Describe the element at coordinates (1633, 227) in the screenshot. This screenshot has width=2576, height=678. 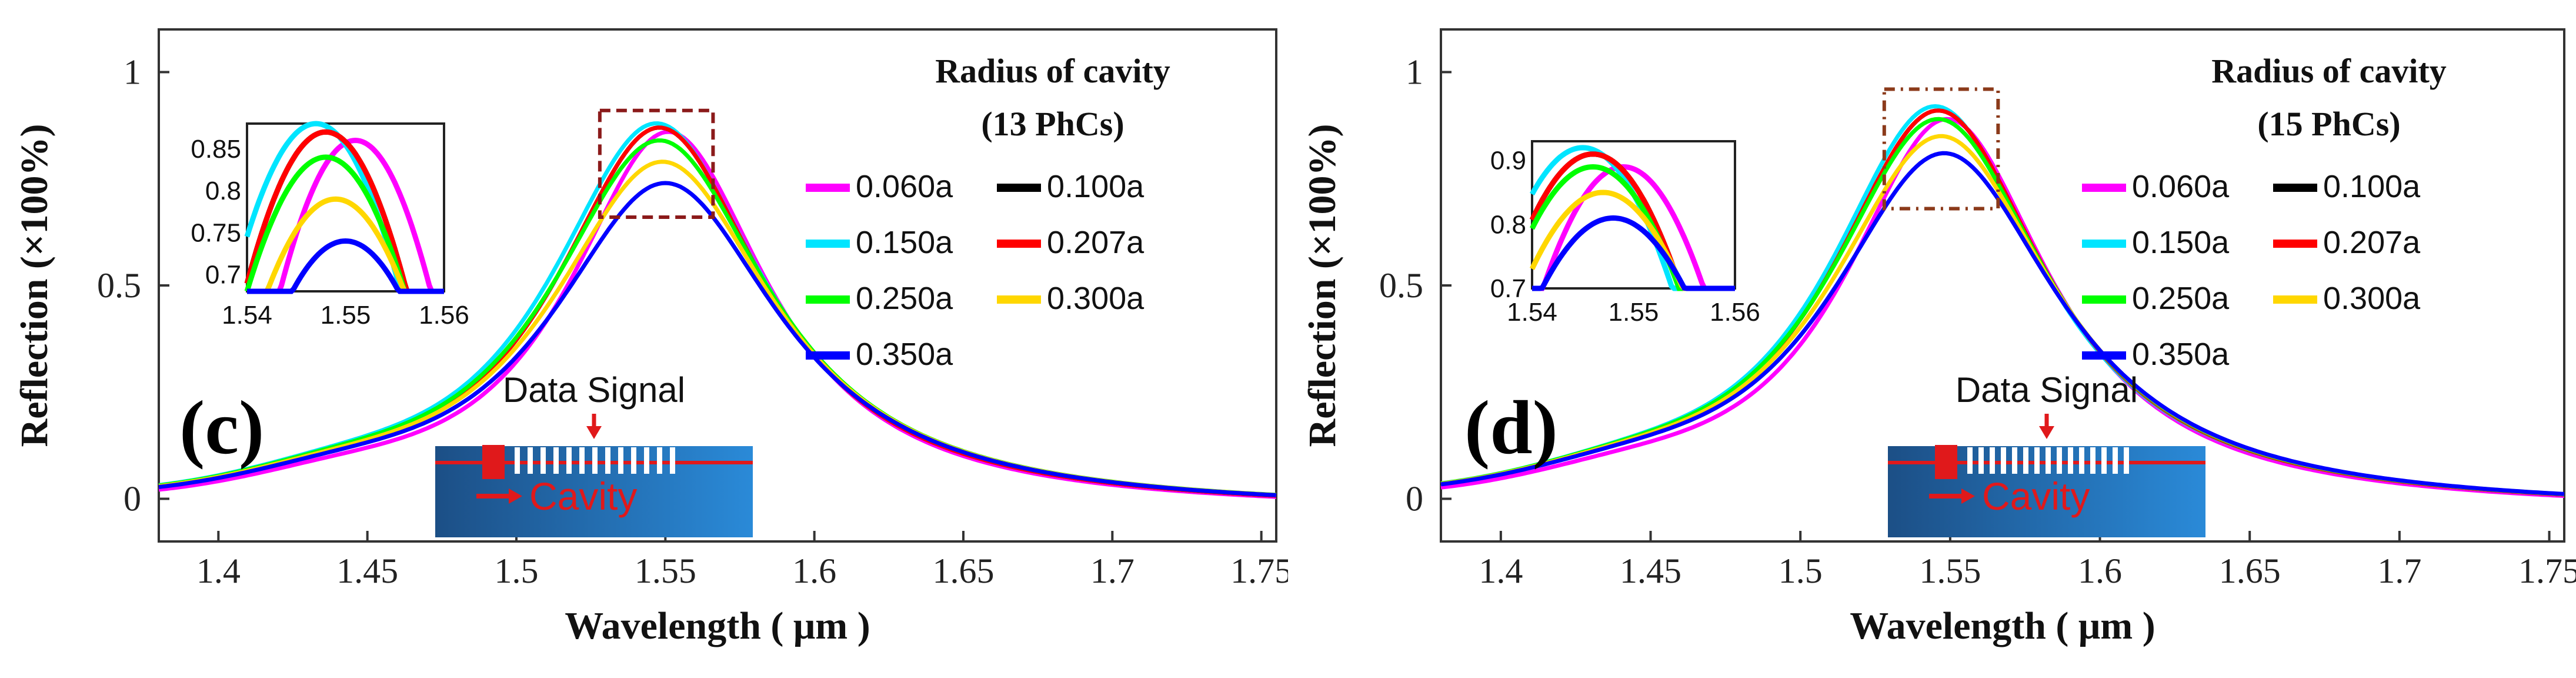
I see `inset-series-line-0.060a` at that location.